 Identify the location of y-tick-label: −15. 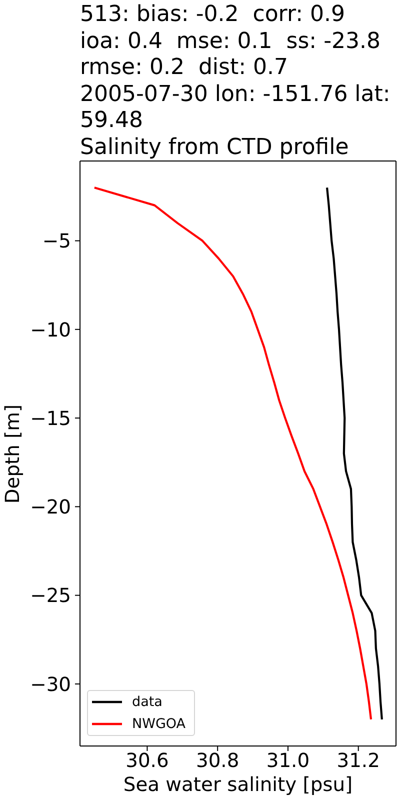
(50, 418).